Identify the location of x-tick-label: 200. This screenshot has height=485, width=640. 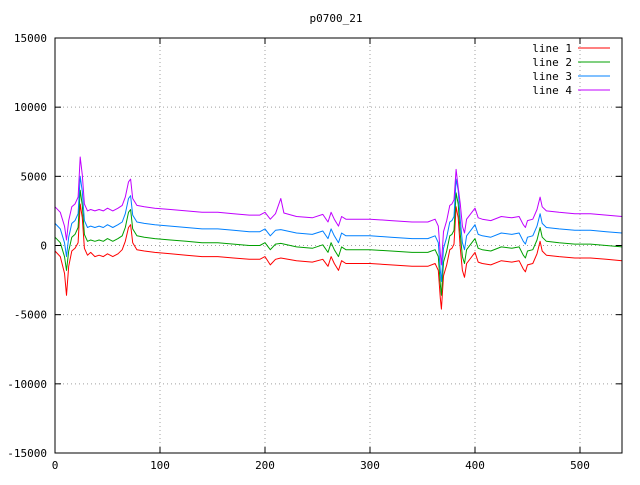
(265, 465).